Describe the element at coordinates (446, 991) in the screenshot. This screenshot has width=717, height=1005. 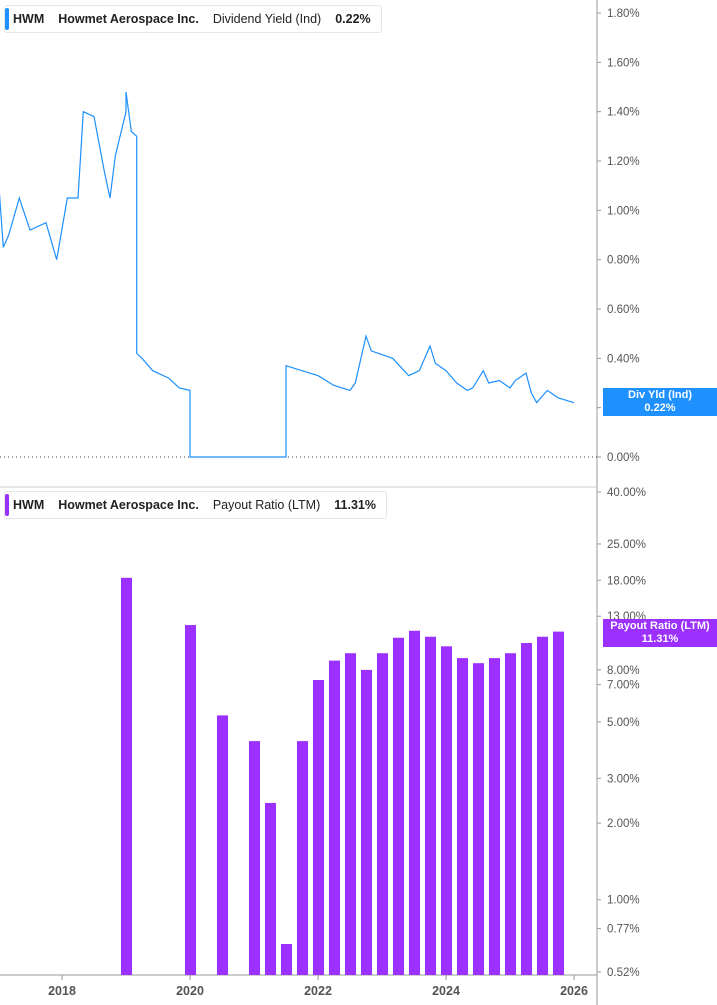
I see `x-tick-label: 2024` at that location.